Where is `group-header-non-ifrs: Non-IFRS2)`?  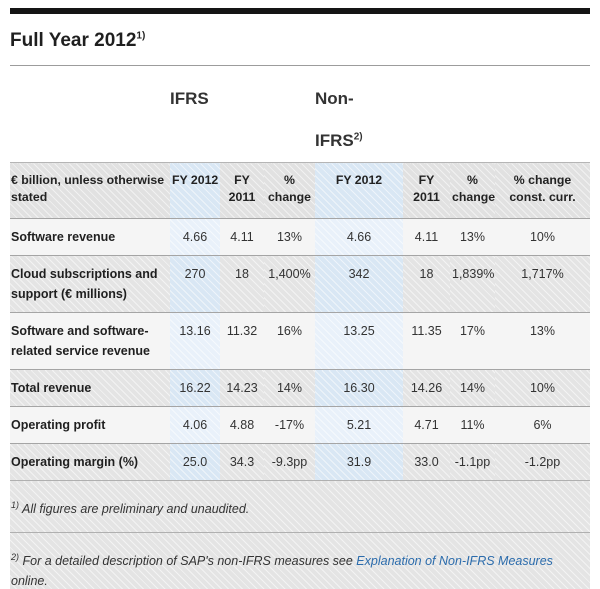
group-header-non-ifrs: Non-IFRS2) is located at coordinates (339, 119).